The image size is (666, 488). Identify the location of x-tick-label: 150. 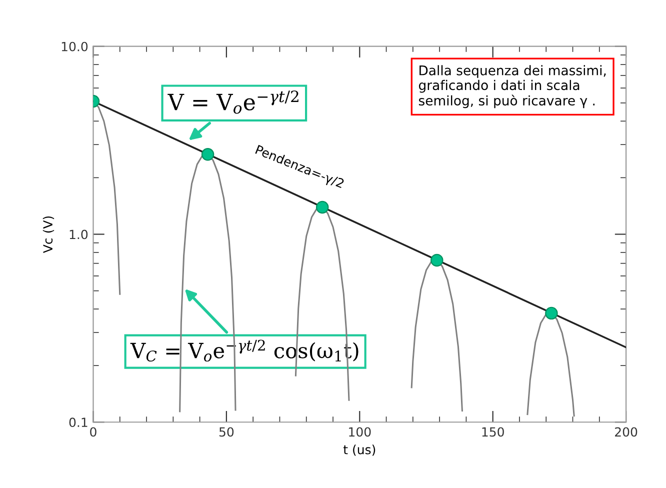
(493, 432).